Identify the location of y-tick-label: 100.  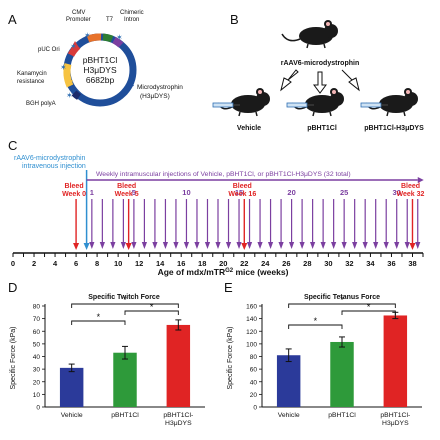
(251, 344).